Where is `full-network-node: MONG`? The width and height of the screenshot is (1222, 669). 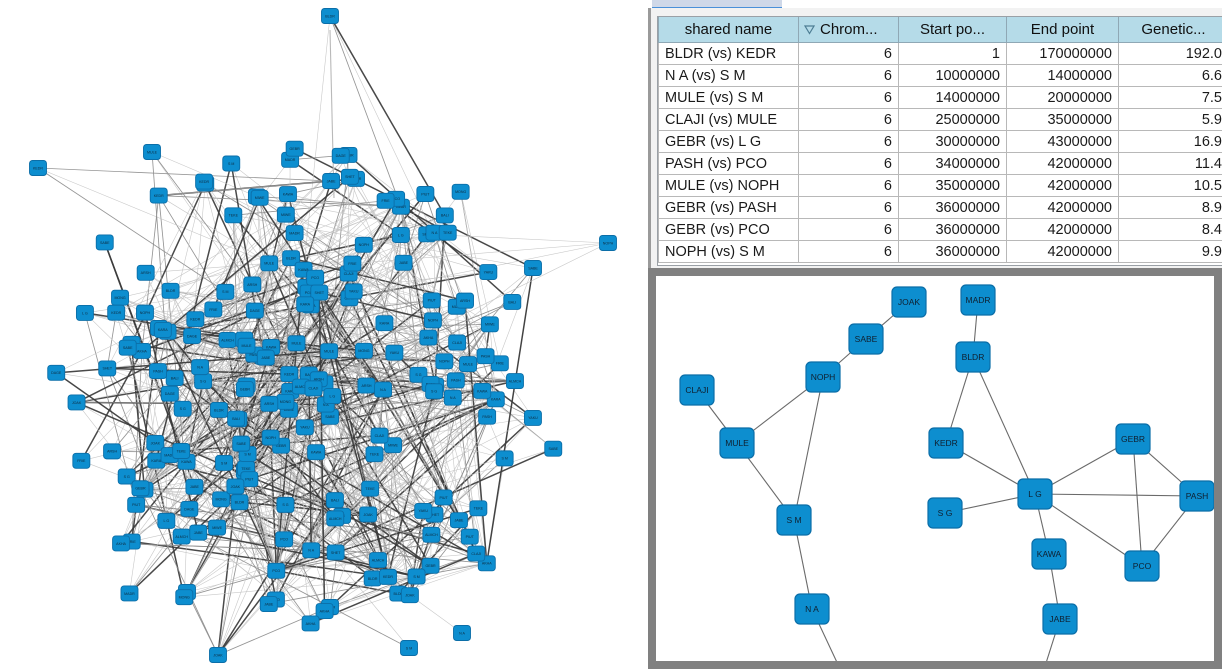 full-network-node: MONG is located at coordinates (221, 499).